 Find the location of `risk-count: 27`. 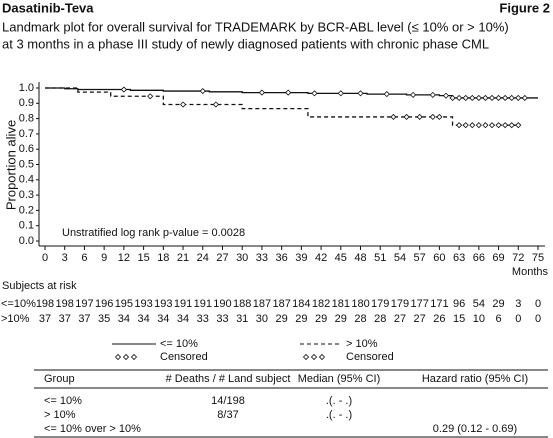

risk-count: 27 is located at coordinates (420, 319).